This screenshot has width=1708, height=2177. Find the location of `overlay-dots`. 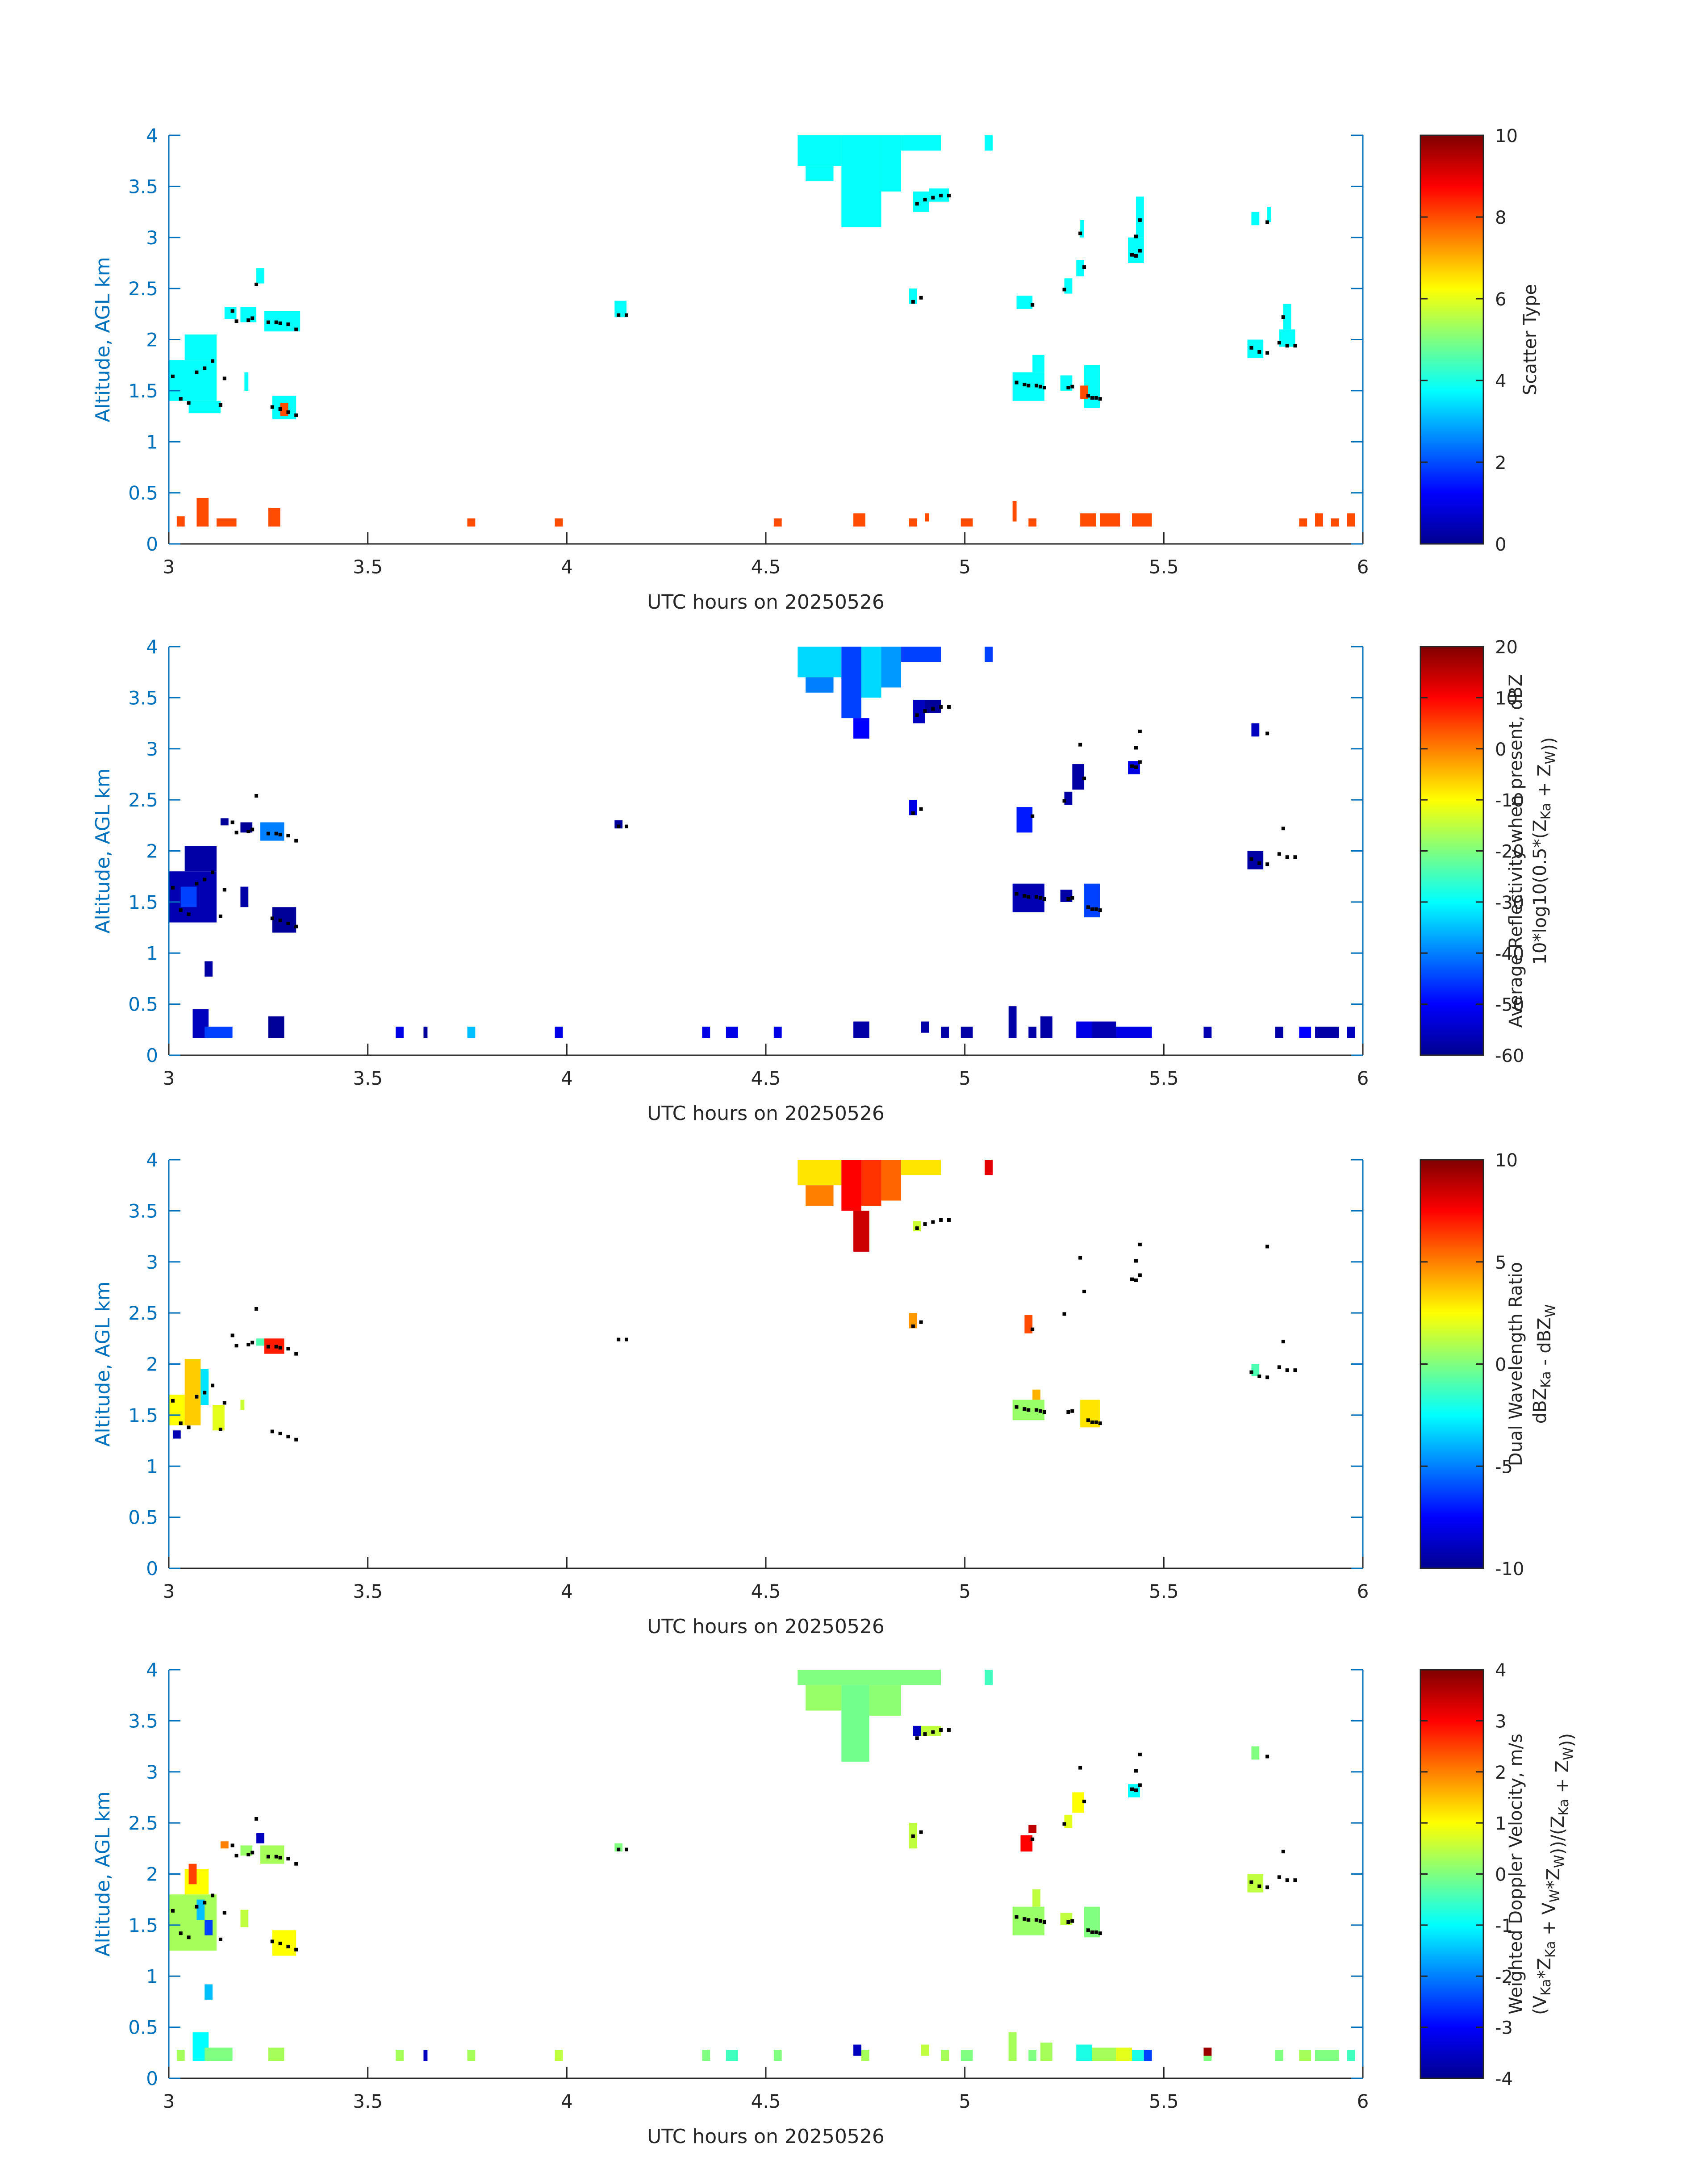

overlay-dots is located at coordinates (734, 305).